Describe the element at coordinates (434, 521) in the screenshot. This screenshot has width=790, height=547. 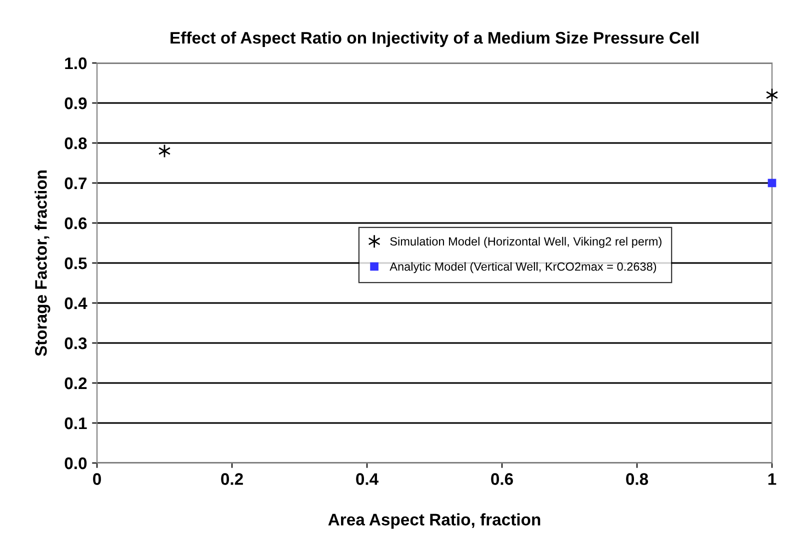
I see `x-axis-title: Area Aspect Ratio, fraction` at that location.